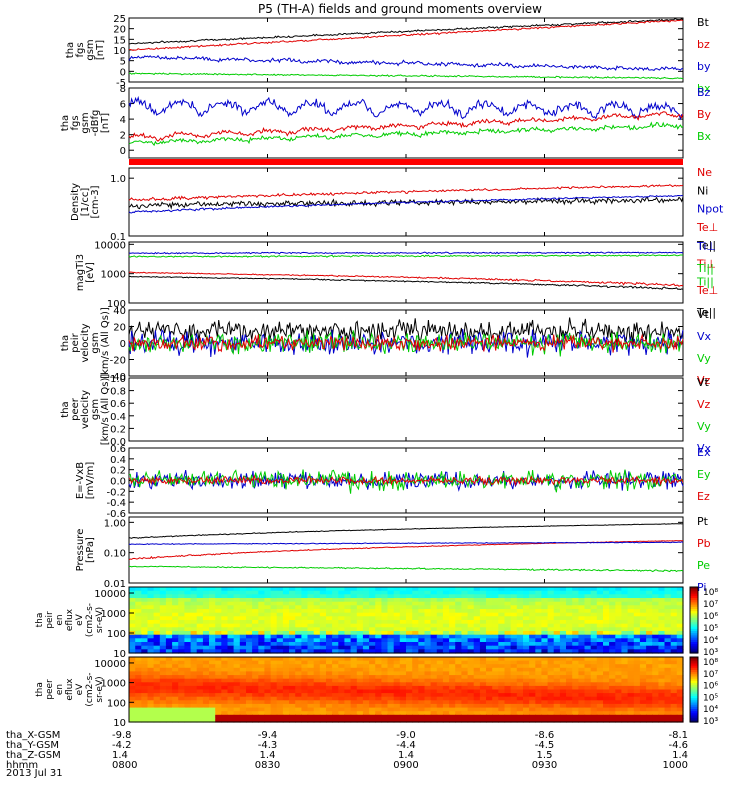  I want to click on legend-entry: Vx, so click(704, 336).